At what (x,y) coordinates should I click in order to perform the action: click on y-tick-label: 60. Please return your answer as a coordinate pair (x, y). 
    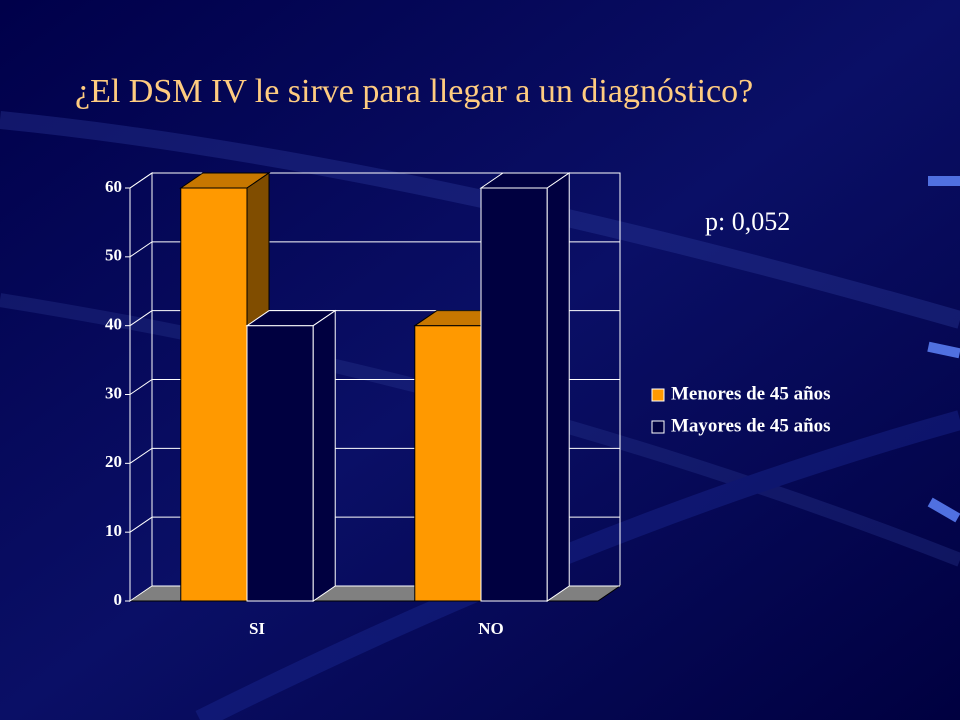
    Looking at the image, I should click on (113, 186).